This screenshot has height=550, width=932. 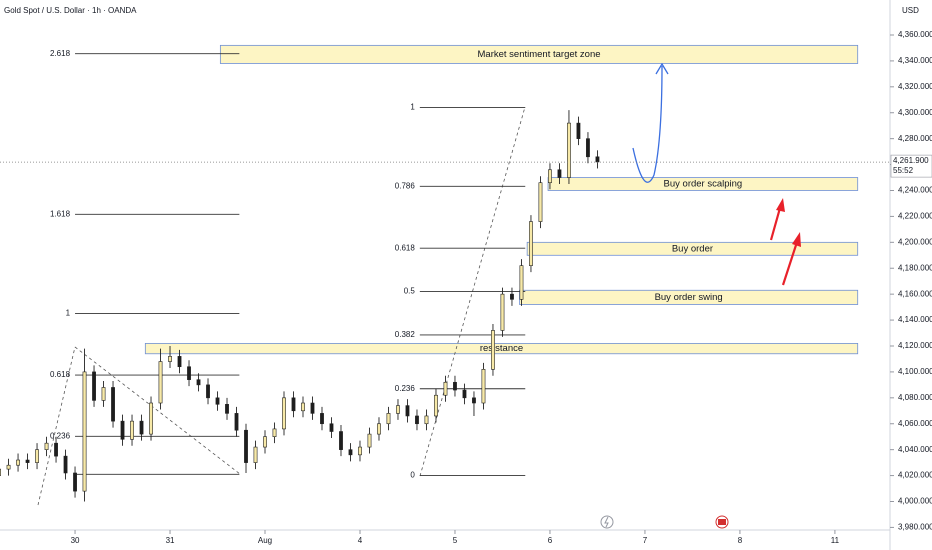 What do you see at coordinates (412, 475) in the screenshot?
I see `fib-label: 0` at bounding box center [412, 475].